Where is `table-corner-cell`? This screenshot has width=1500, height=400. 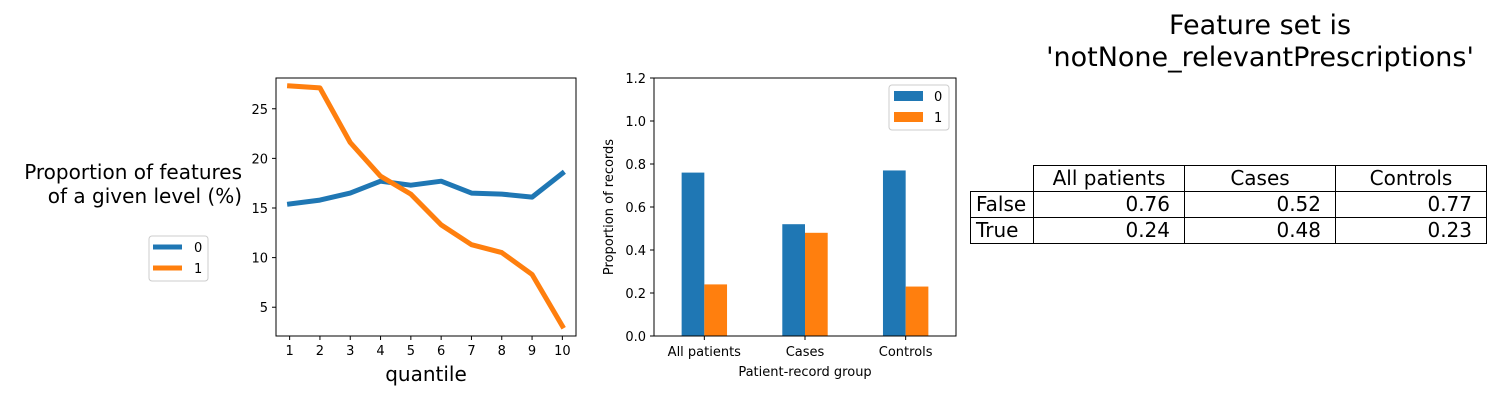
table-corner-cell is located at coordinates (1002, 178).